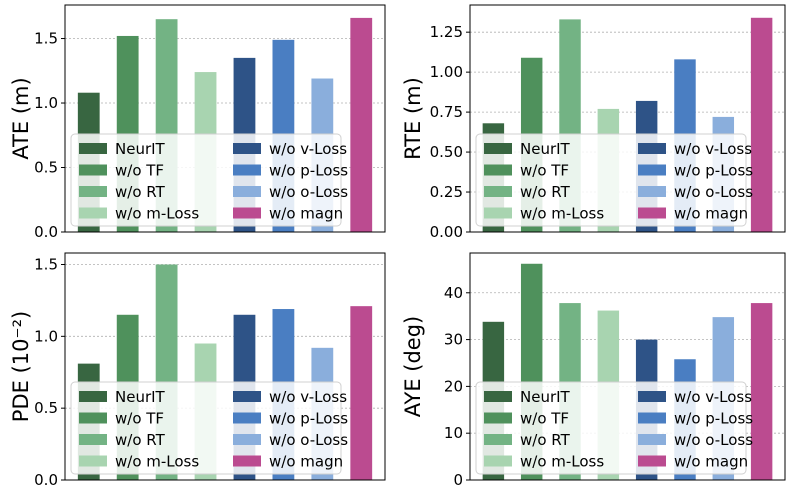 This screenshot has width=797, height=495. I want to click on y-tick-label: 10, so click(453, 433).